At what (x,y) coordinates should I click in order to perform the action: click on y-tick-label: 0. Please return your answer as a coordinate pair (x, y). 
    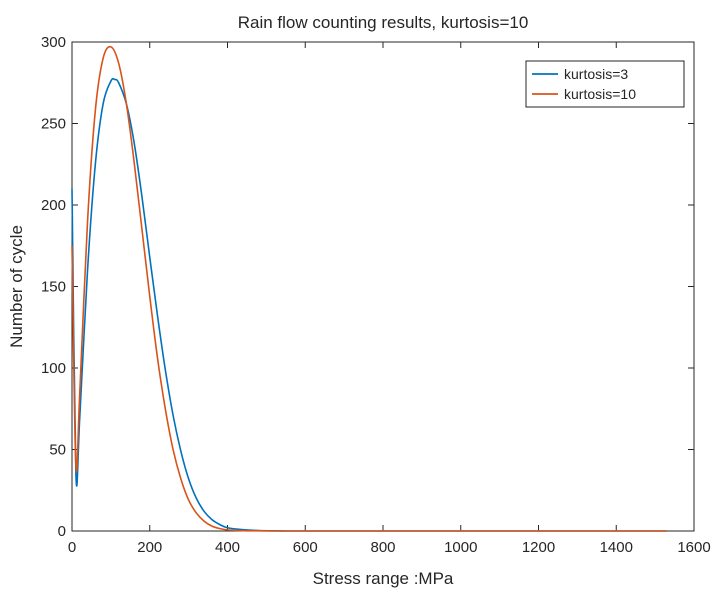
    Looking at the image, I should click on (62, 531).